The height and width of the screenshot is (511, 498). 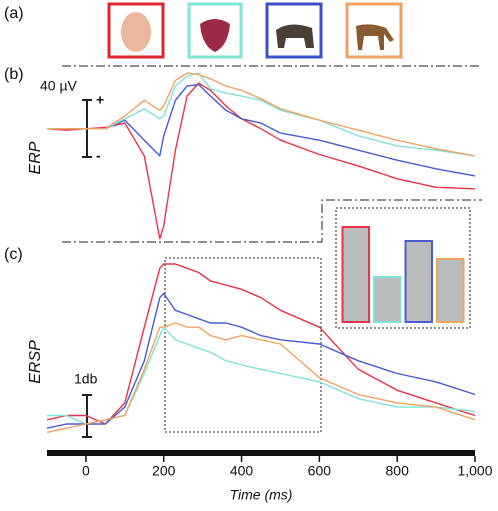 I want to click on window-box, so click(x=243, y=345).